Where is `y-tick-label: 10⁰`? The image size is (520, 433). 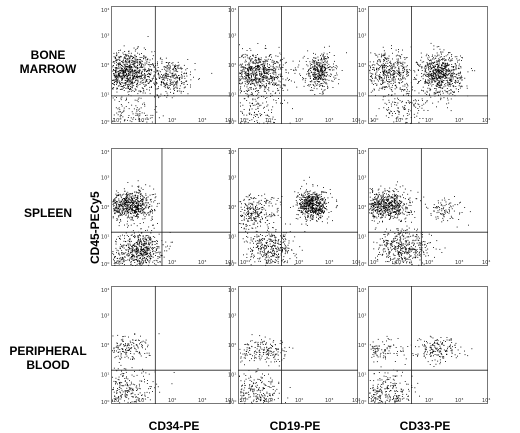 y-tick-label: 10⁰ is located at coordinates (105, 265).